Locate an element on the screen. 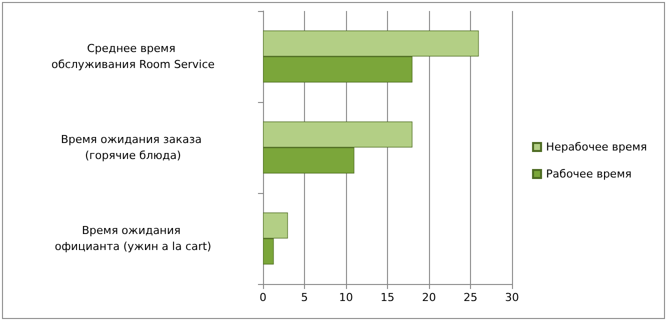 The width and height of the screenshot is (669, 323). y-tick-label: Время ожидания официанта (ужин a la cart) is located at coordinates (133, 238).